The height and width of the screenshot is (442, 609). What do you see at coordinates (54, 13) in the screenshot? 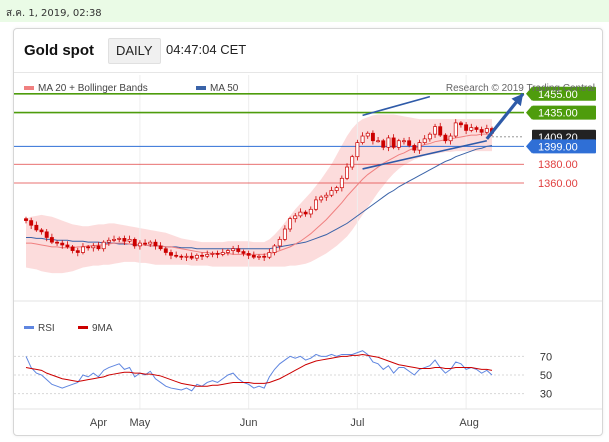
I see `timestamp: ส.ค. 1, 2019, 02:38` at bounding box center [54, 13].